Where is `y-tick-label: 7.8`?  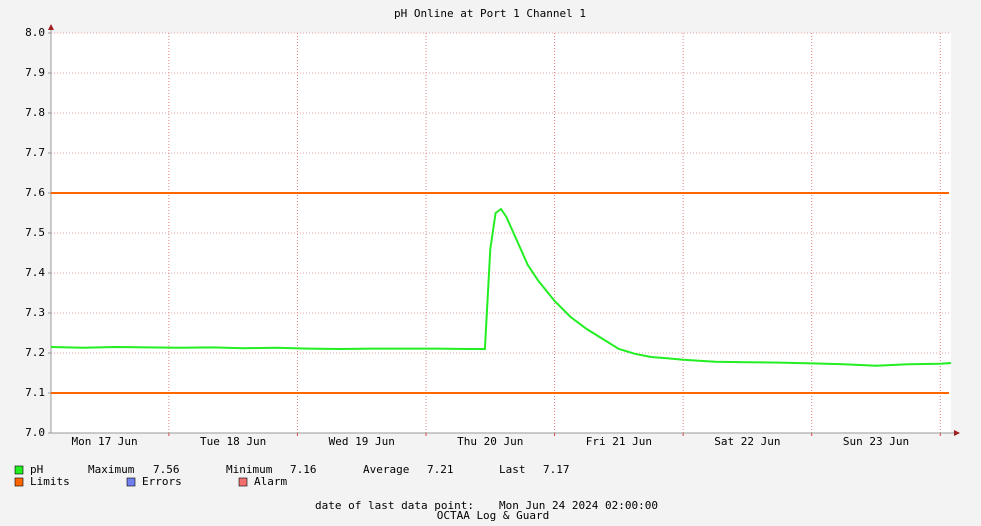 y-tick-label: 7.8 is located at coordinates (35, 112).